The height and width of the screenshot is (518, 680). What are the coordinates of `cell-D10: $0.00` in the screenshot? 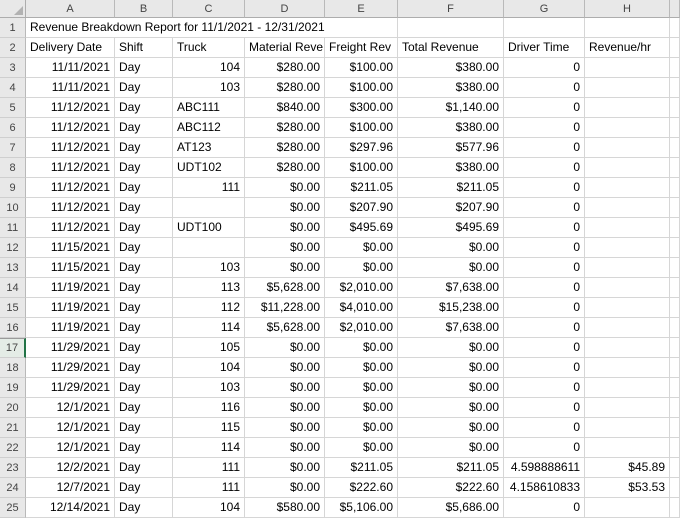 It's located at (285, 208).